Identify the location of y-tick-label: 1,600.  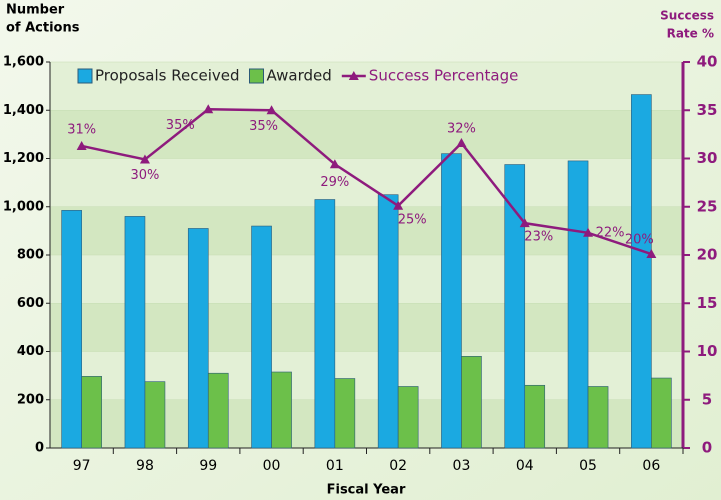
(23, 62).